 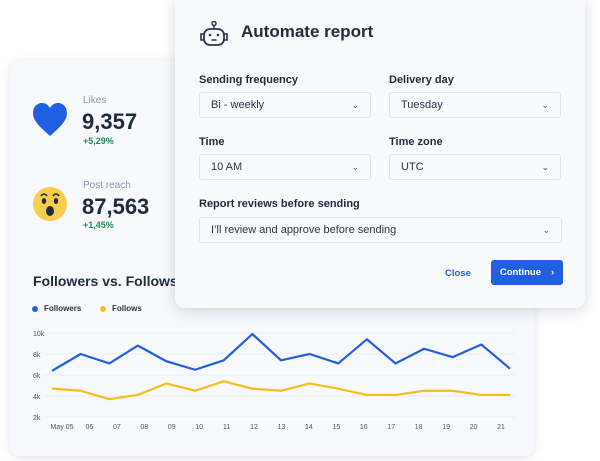 I want to click on followers-dot-icon, so click(x=35, y=308).